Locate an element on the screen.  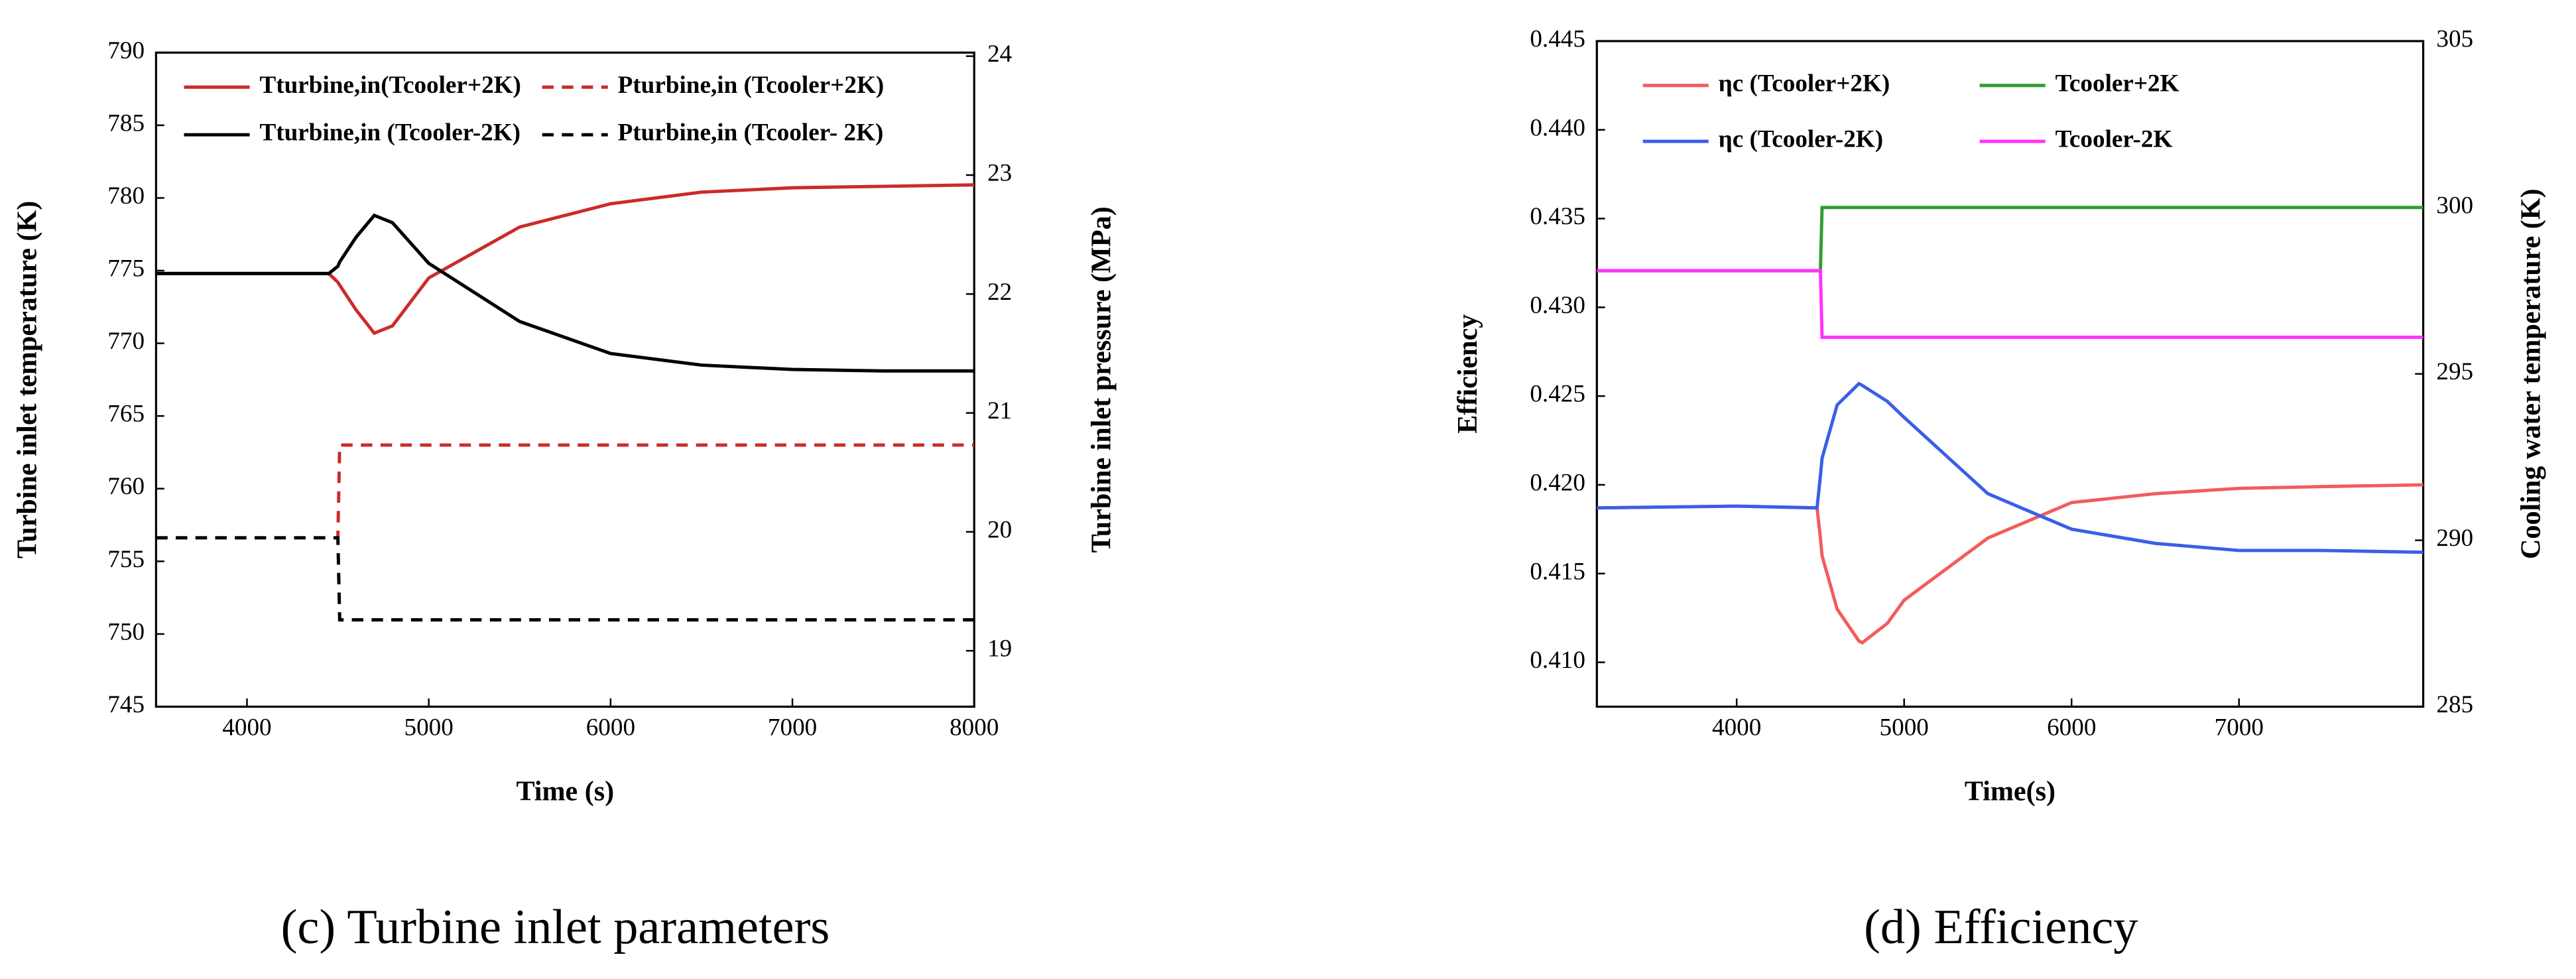
caption: (d) Efficiency is located at coordinates (2001, 927).